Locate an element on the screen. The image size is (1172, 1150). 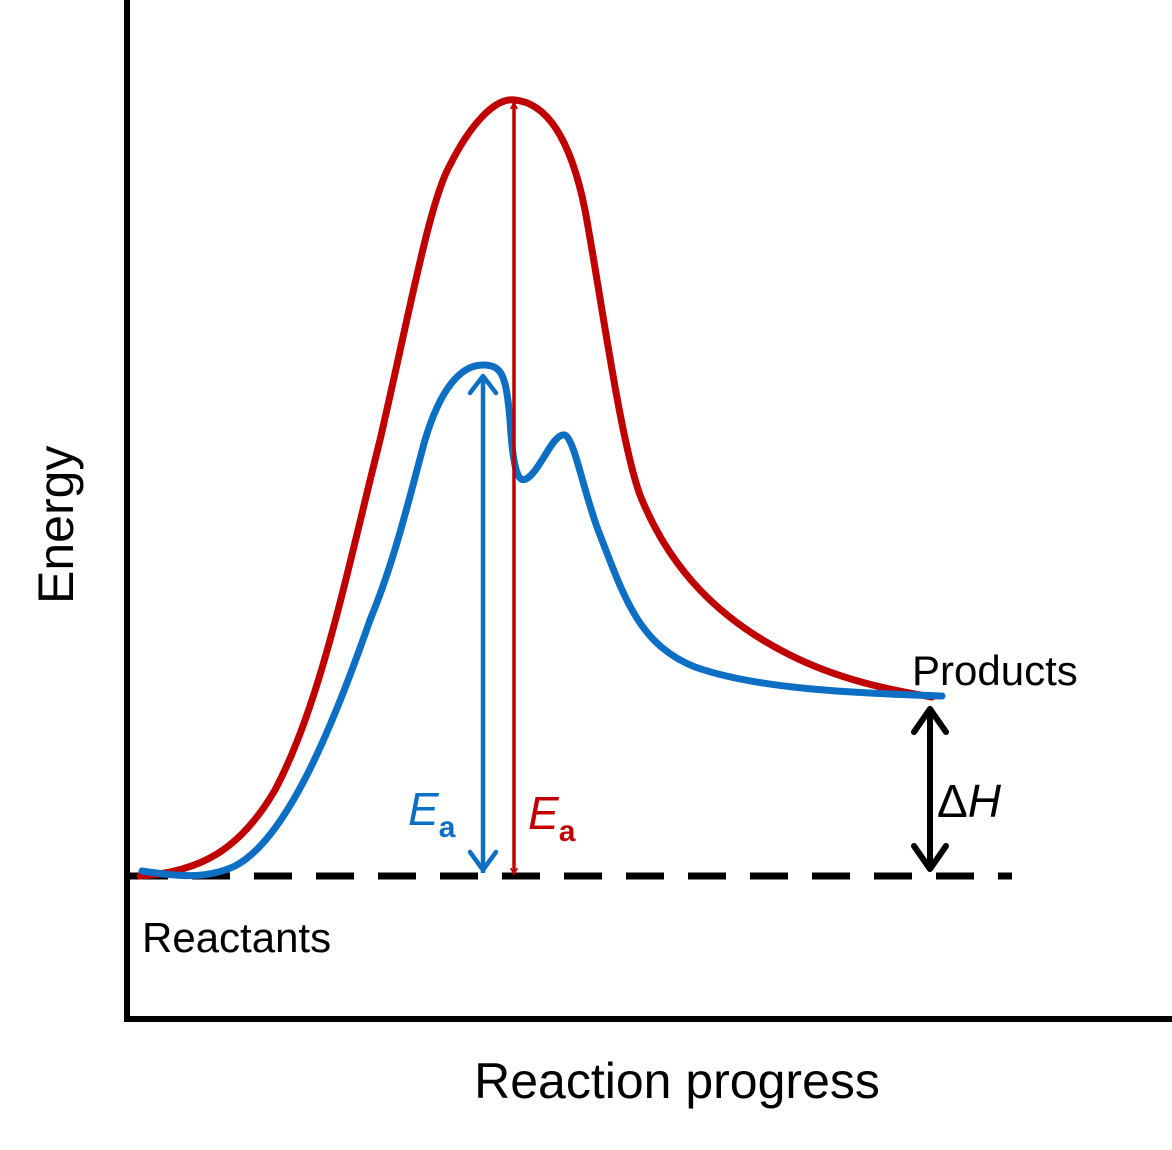
enthalpy-arrowhead-bottom is located at coordinates (930, 857).